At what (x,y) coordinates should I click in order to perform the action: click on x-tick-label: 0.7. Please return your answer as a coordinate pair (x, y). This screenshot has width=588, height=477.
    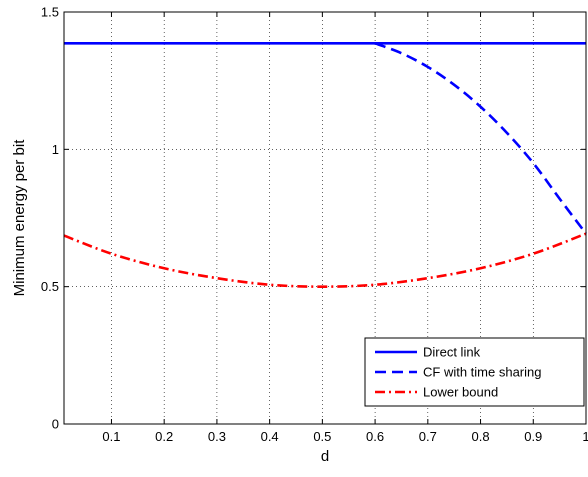
    Looking at the image, I should click on (428, 436).